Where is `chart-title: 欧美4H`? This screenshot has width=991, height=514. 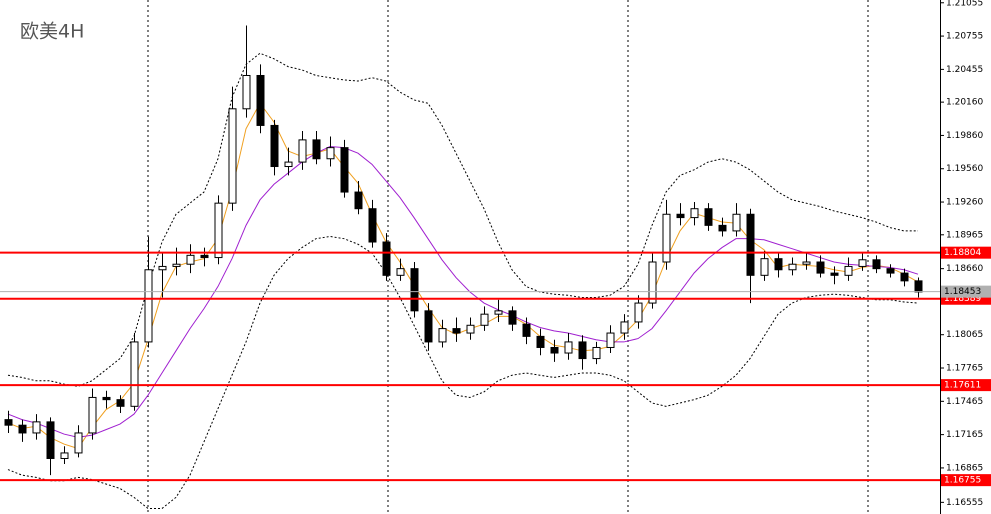
chart-title: 欧美4H is located at coordinates (52, 32).